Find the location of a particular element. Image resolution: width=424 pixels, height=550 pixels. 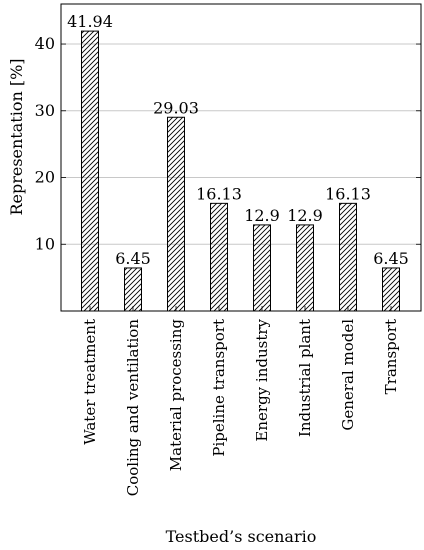

x-axis-title: Testbed’s scenario is located at coordinates (241, 536).